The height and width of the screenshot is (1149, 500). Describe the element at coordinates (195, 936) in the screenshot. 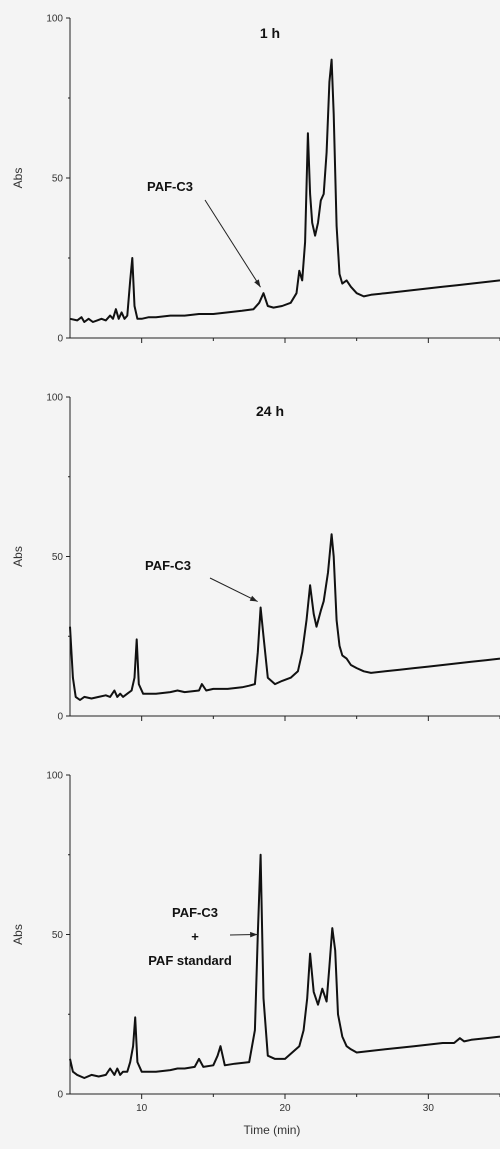

I see `annotation-label: +` at that location.